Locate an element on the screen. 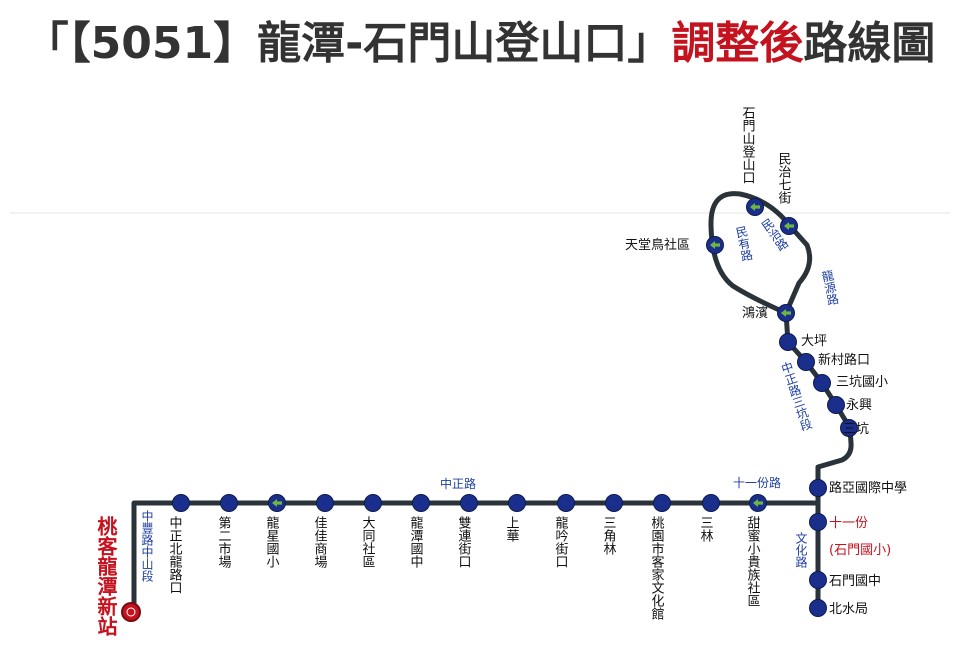 The height and width of the screenshot is (671, 960). stop-s21 is located at coordinates (806, 362).